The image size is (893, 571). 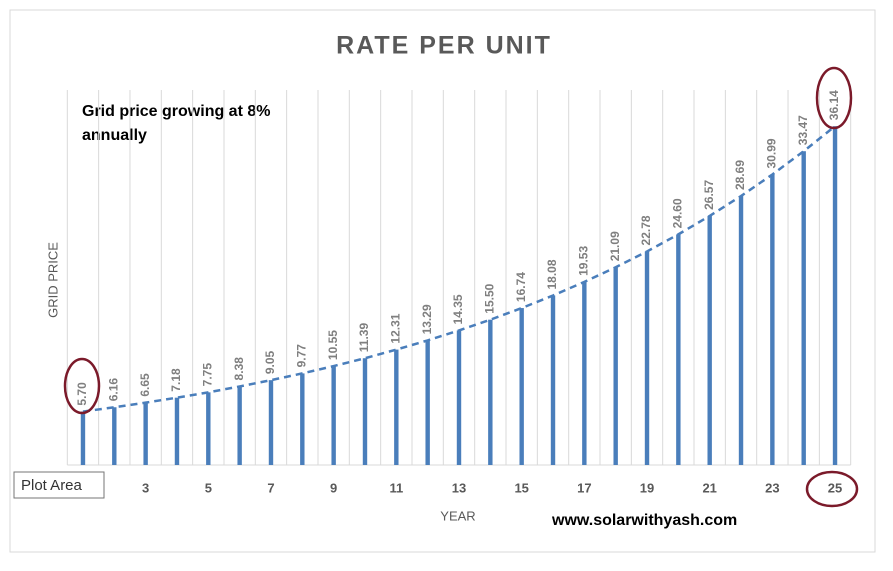 What do you see at coordinates (772, 487) in the screenshot?
I see `x-tick-label: 23` at bounding box center [772, 487].